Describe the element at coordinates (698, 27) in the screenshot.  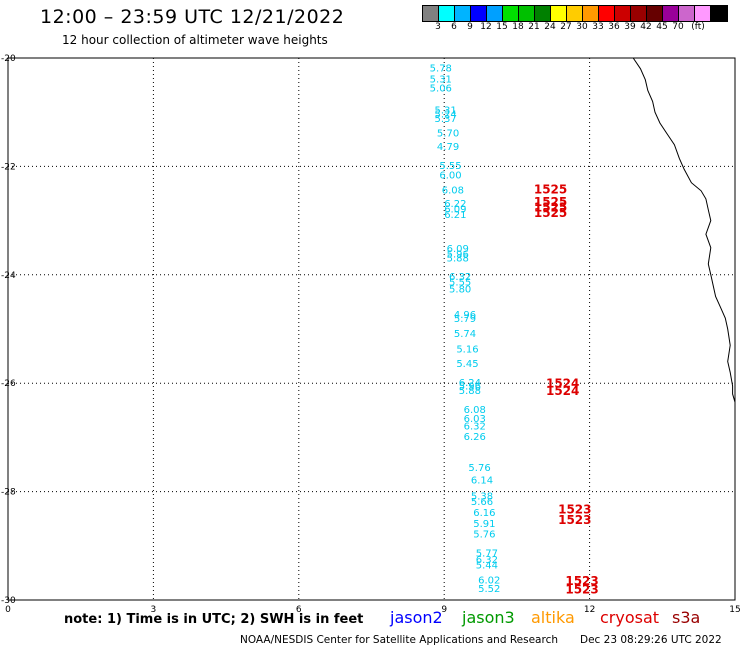
I see `legend-label: (ft)` at that location.